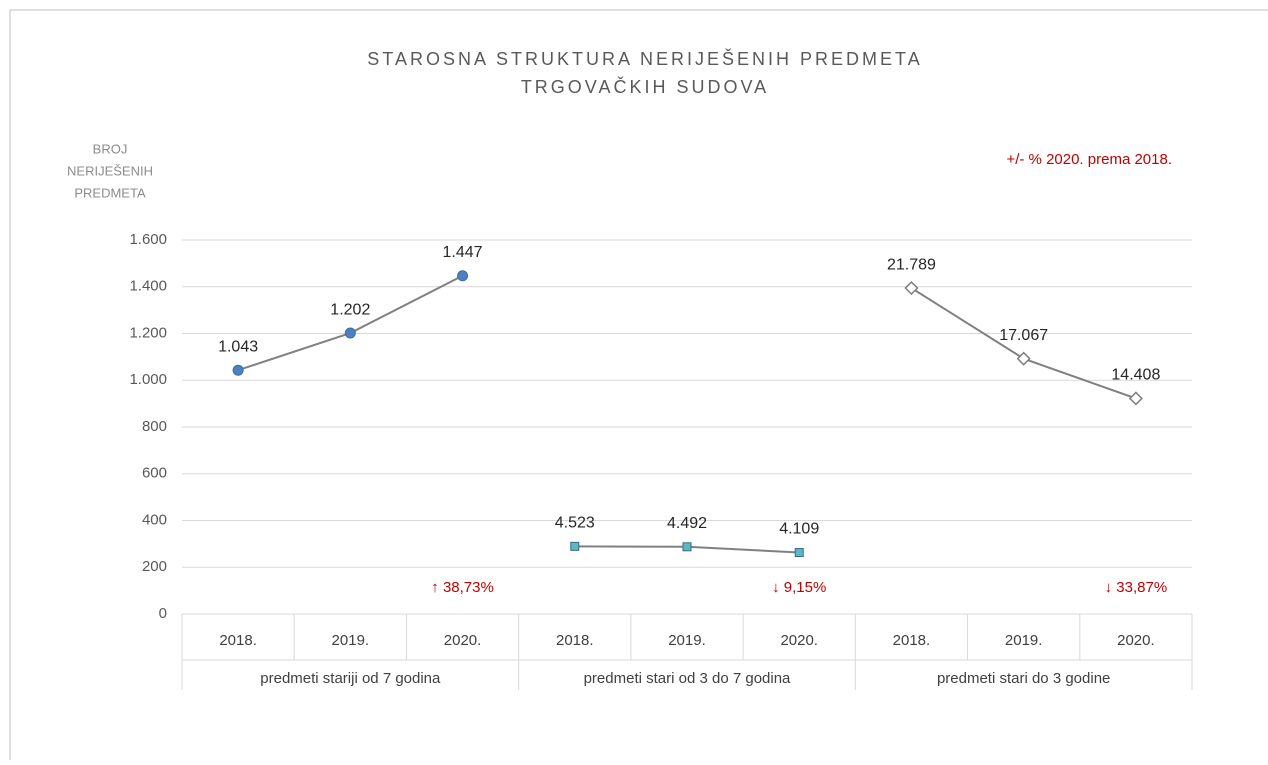  What do you see at coordinates (154, 519) in the screenshot?
I see `y-tick-label: 400` at bounding box center [154, 519].